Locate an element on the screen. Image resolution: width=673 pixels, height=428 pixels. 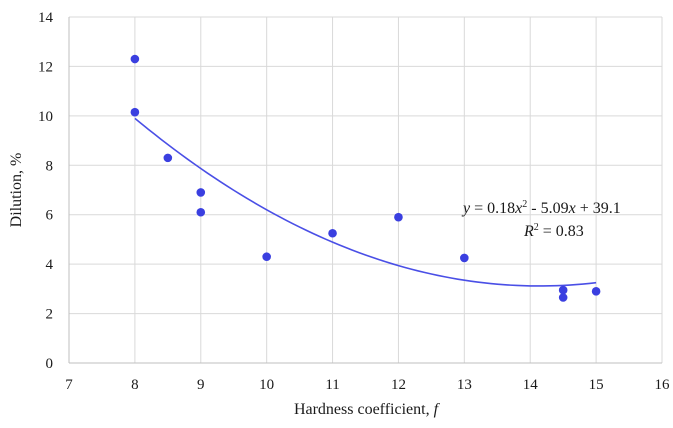
y-tick-label: 14 is located at coordinates (46, 18).